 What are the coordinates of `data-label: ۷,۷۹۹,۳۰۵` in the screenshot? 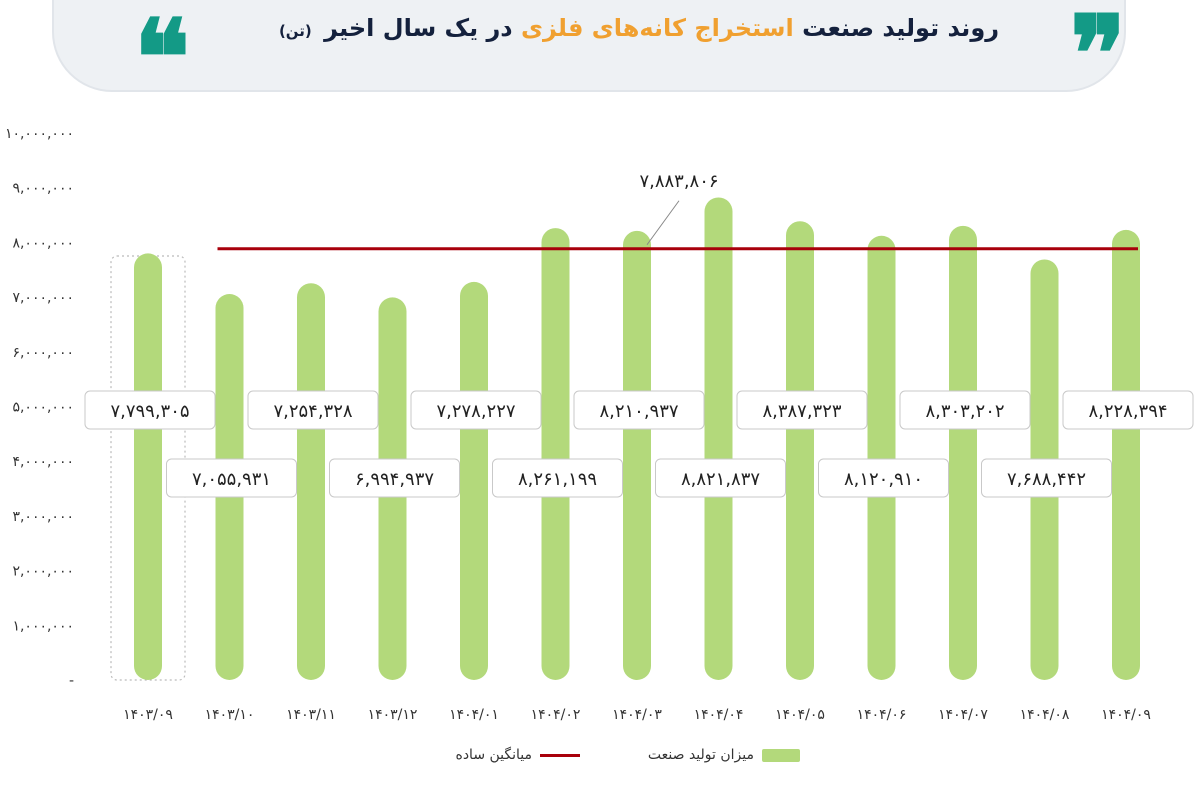 It's located at (150, 410).